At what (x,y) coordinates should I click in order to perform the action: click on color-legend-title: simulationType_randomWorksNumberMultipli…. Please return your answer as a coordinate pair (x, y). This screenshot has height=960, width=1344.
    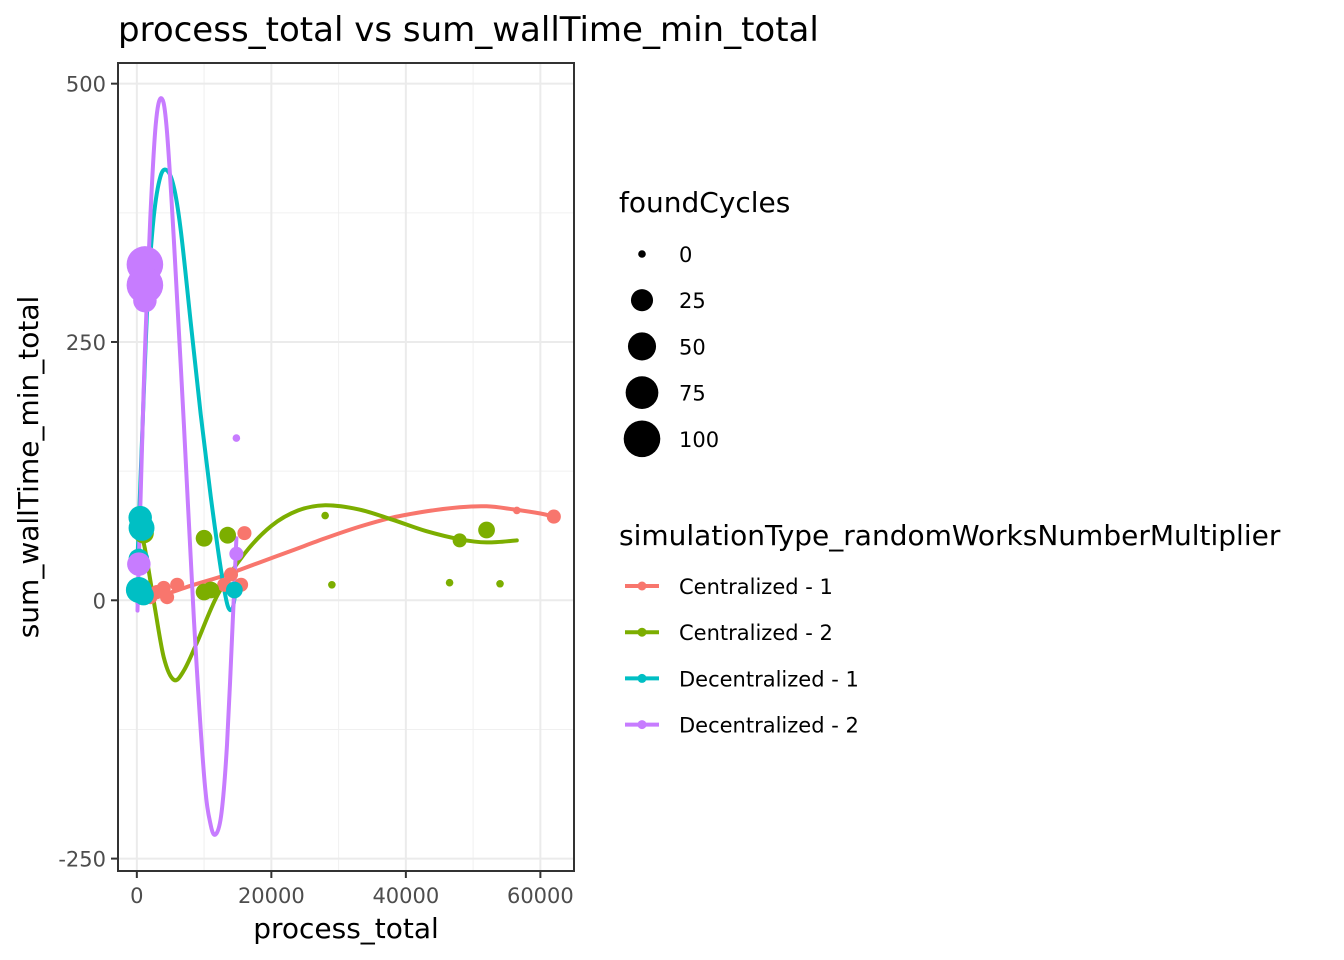
    Looking at the image, I should click on (950, 535).